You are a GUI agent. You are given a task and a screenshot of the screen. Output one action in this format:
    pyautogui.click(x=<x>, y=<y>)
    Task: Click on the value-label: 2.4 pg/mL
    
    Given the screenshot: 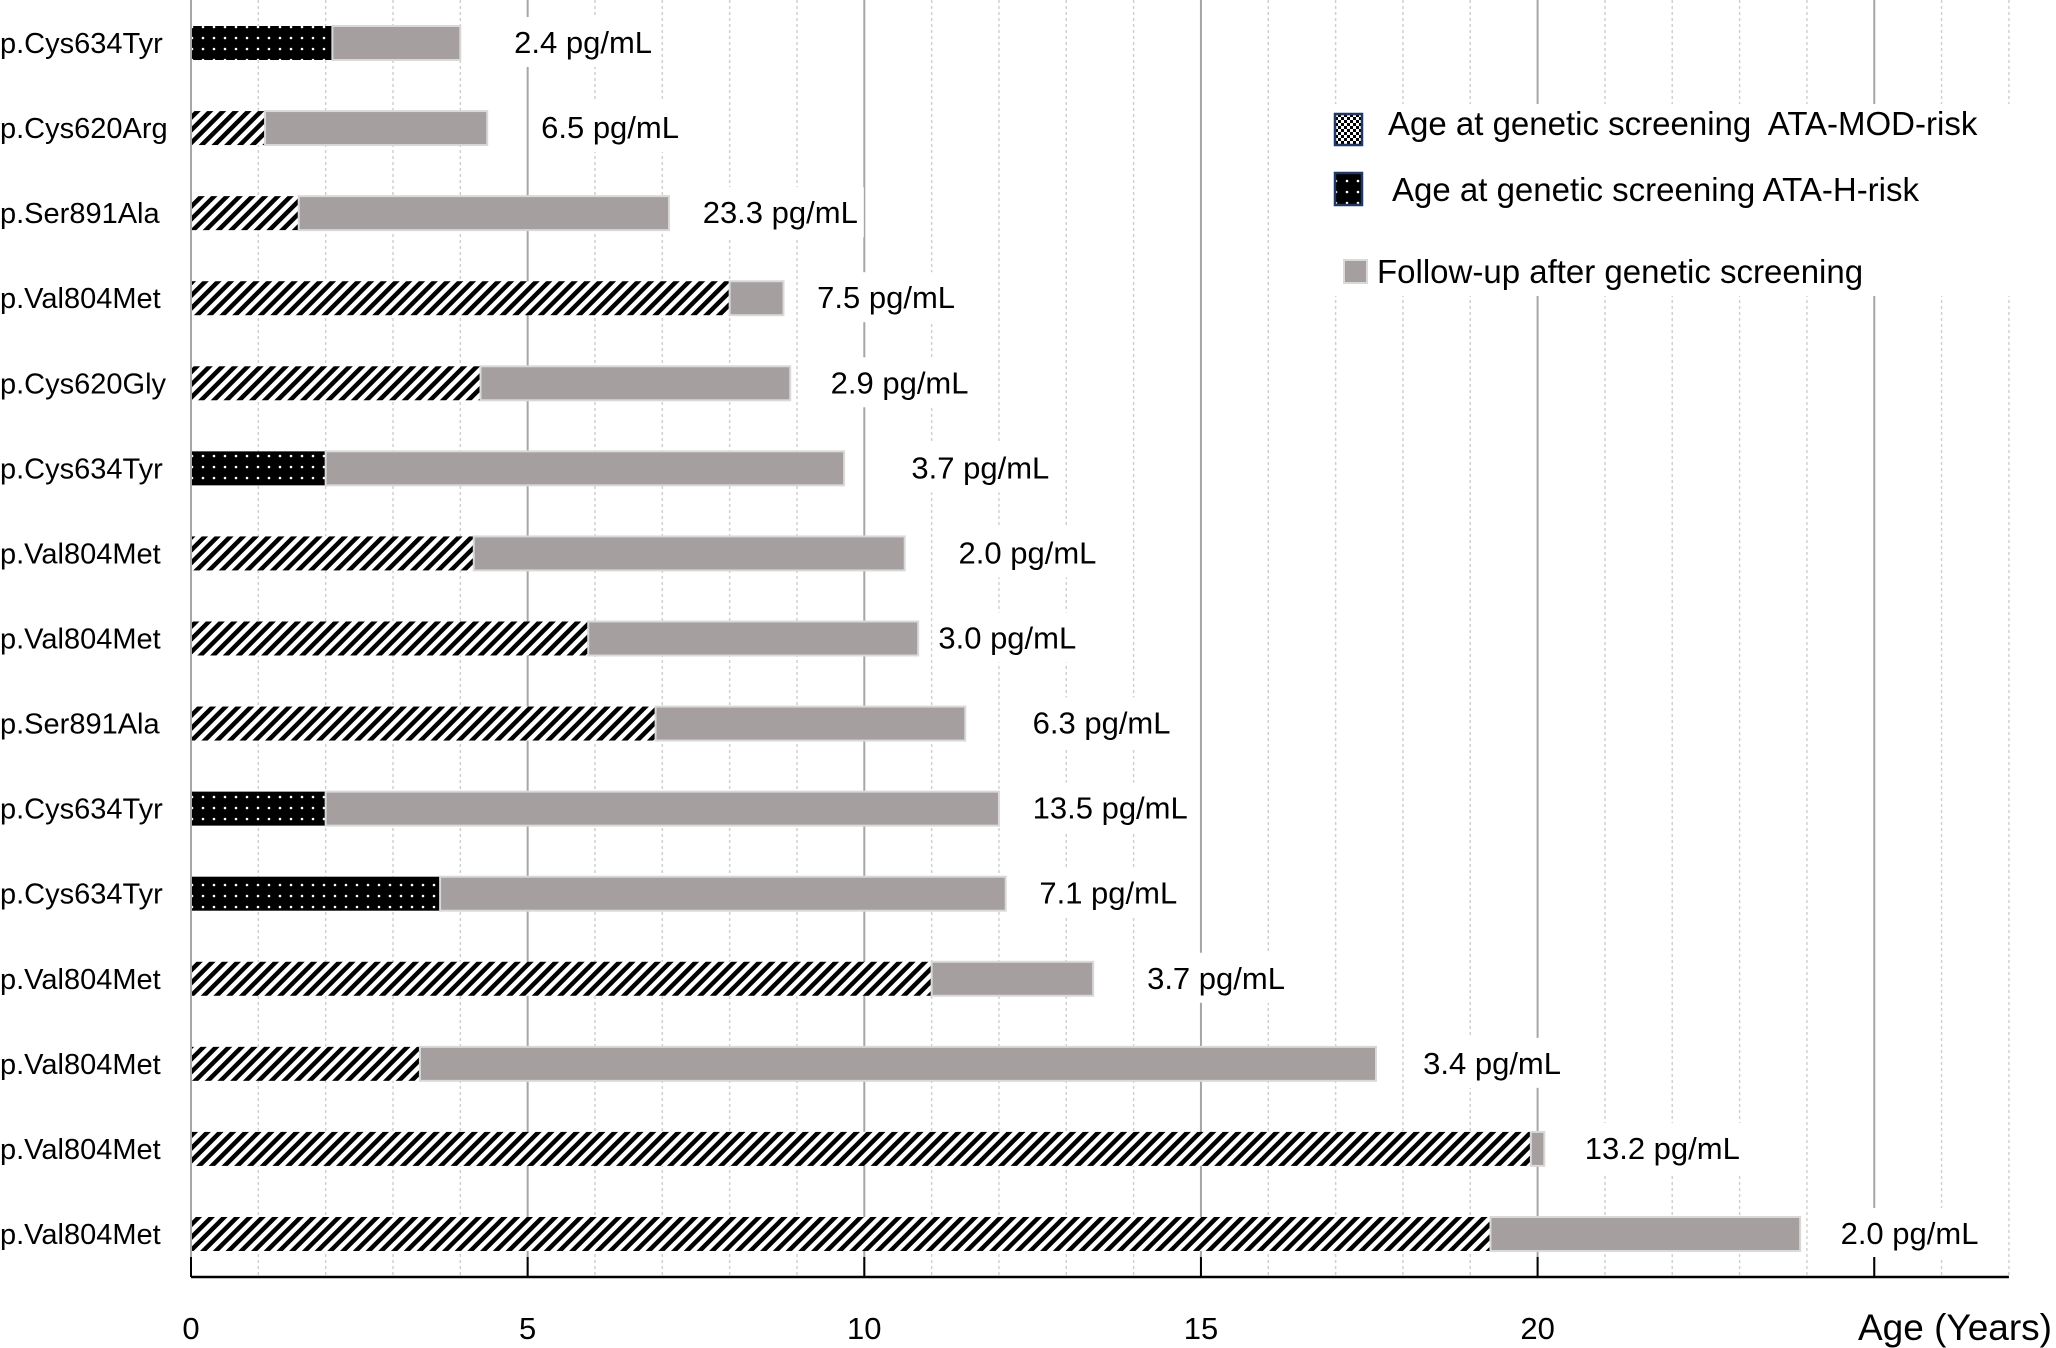 What is the action you would take?
    pyautogui.click(x=583, y=42)
    